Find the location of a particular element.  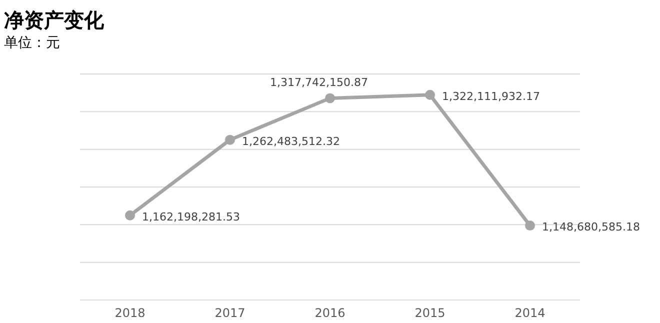

data-label: 1,322,111,932.17 is located at coordinates (491, 96).